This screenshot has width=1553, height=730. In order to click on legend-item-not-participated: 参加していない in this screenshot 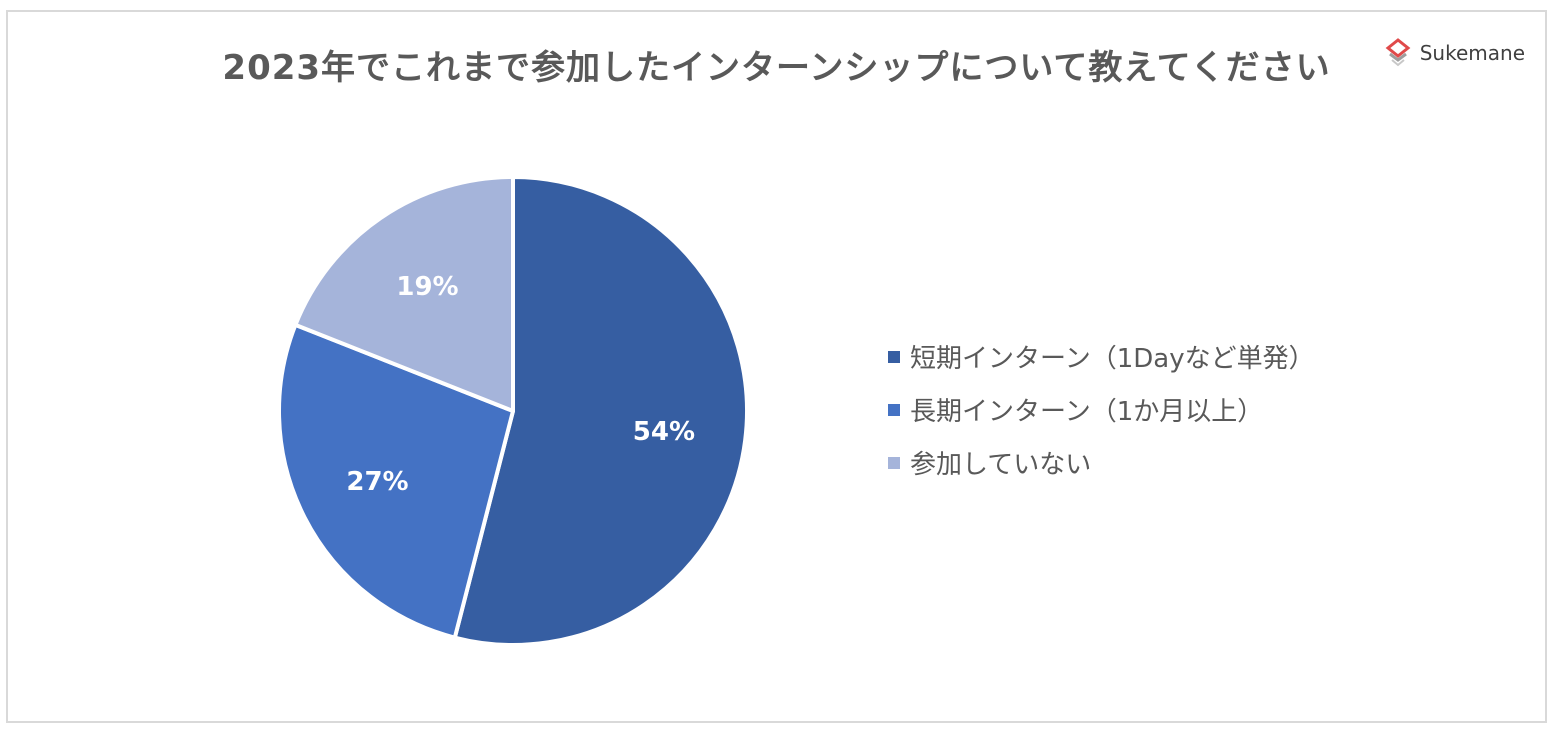, I will do `click(1101, 462)`.